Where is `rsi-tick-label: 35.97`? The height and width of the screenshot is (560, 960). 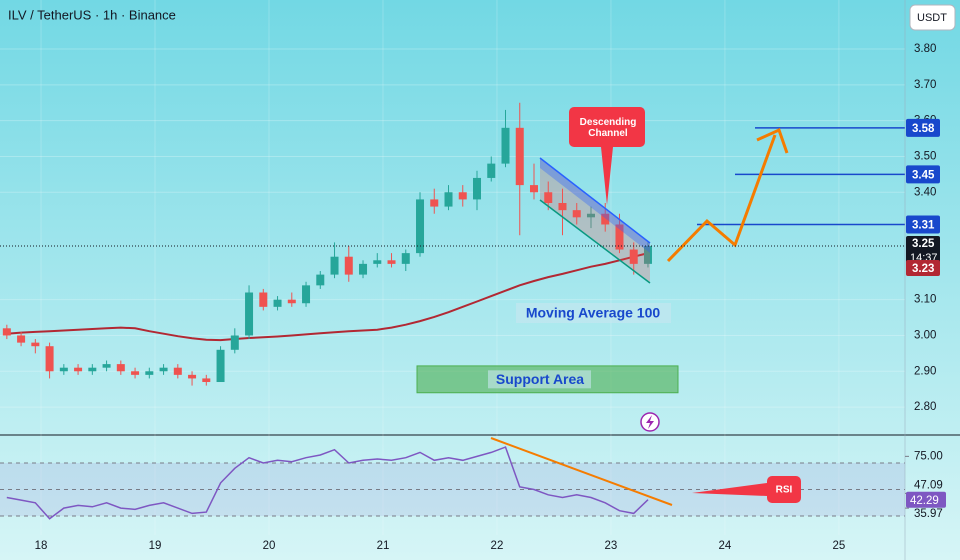
rsi-tick-label: 35.97 is located at coordinates (928, 514).